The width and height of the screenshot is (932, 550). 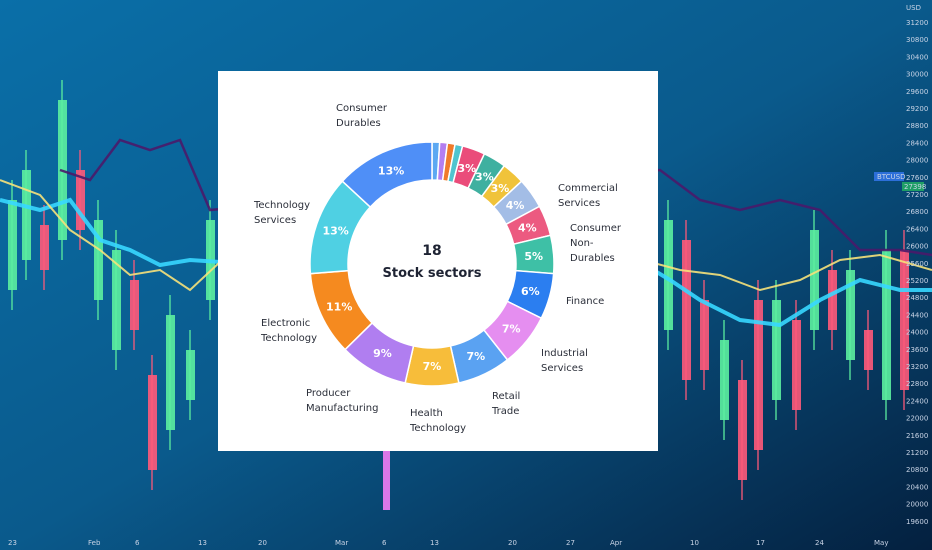 I want to click on price-axis-label: 20400, so click(x=917, y=487).